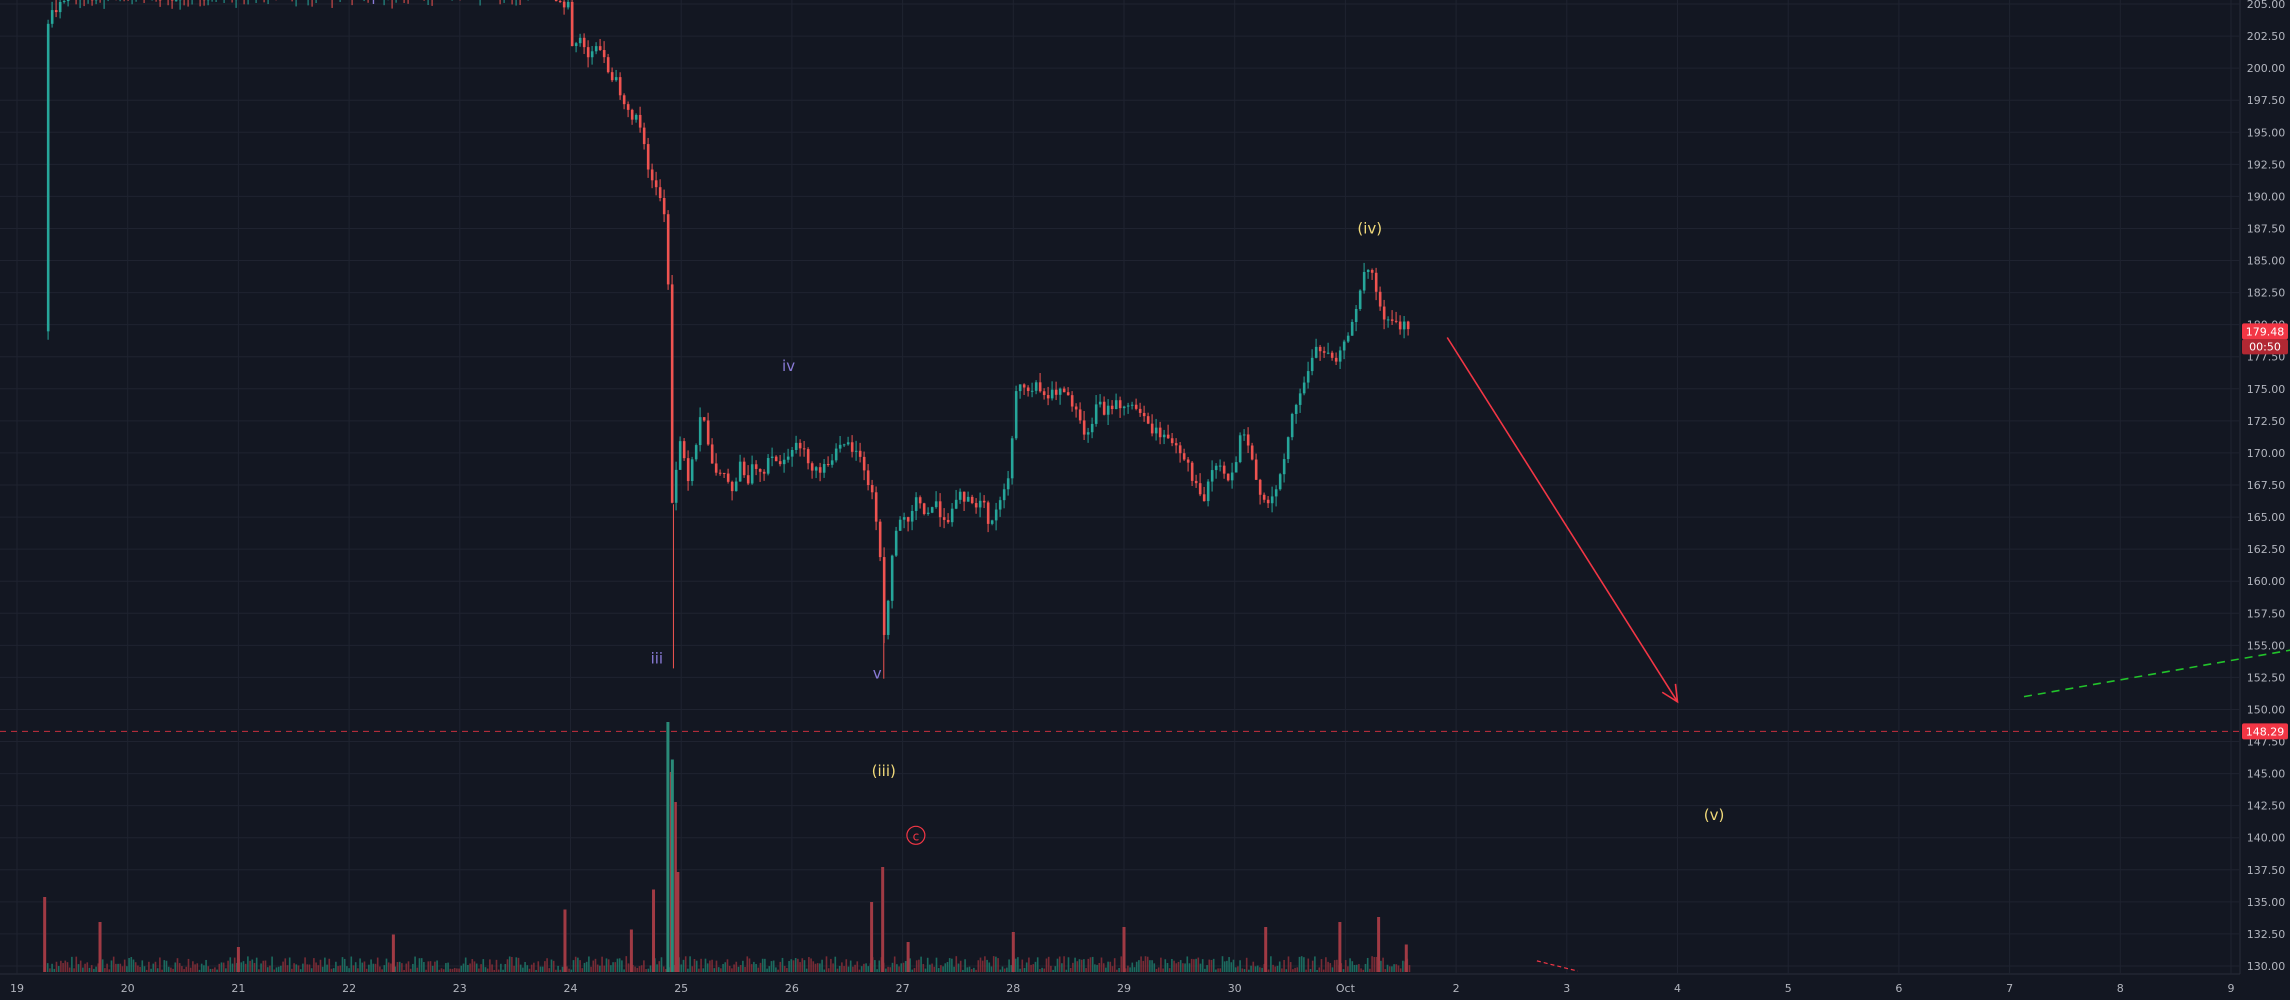  Describe the element at coordinates (1898, 988) in the screenshot. I see `x-tick-label: 6` at that location.